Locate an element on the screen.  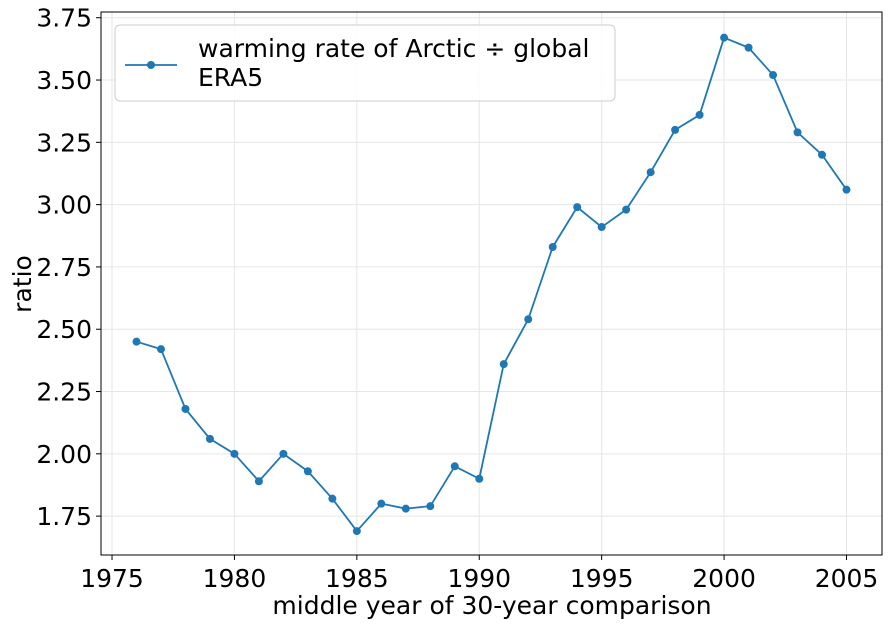
x-tick-label: 1980 is located at coordinates (235, 578).